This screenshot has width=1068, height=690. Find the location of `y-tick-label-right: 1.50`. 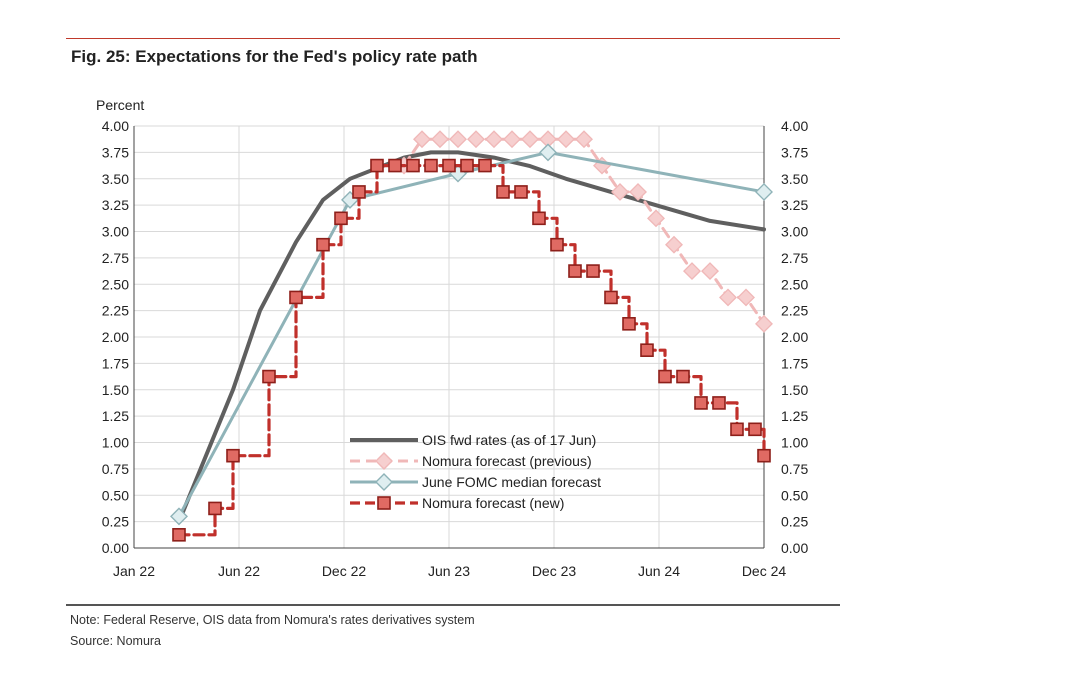

y-tick-label-right: 1.50 is located at coordinates (794, 390).